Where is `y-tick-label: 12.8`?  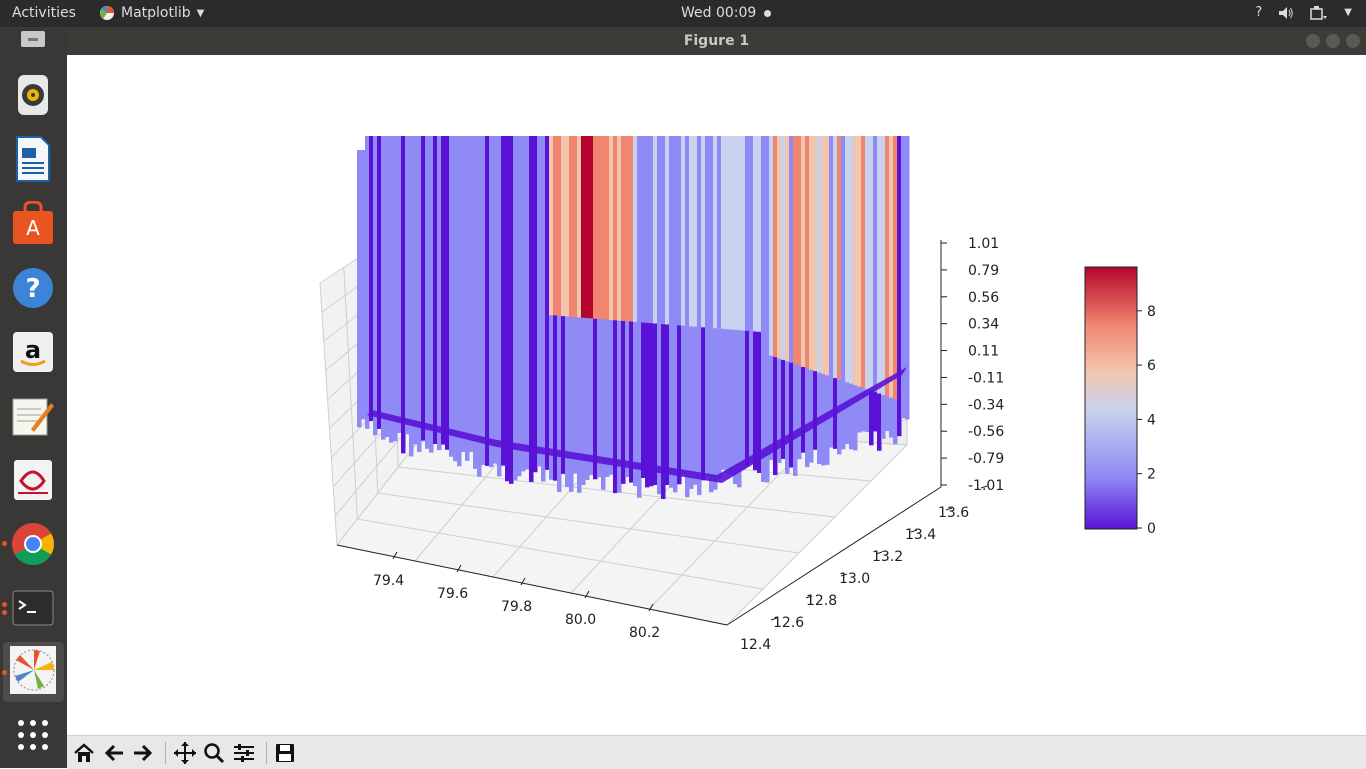
y-tick-label: 12.8 is located at coordinates (821, 601).